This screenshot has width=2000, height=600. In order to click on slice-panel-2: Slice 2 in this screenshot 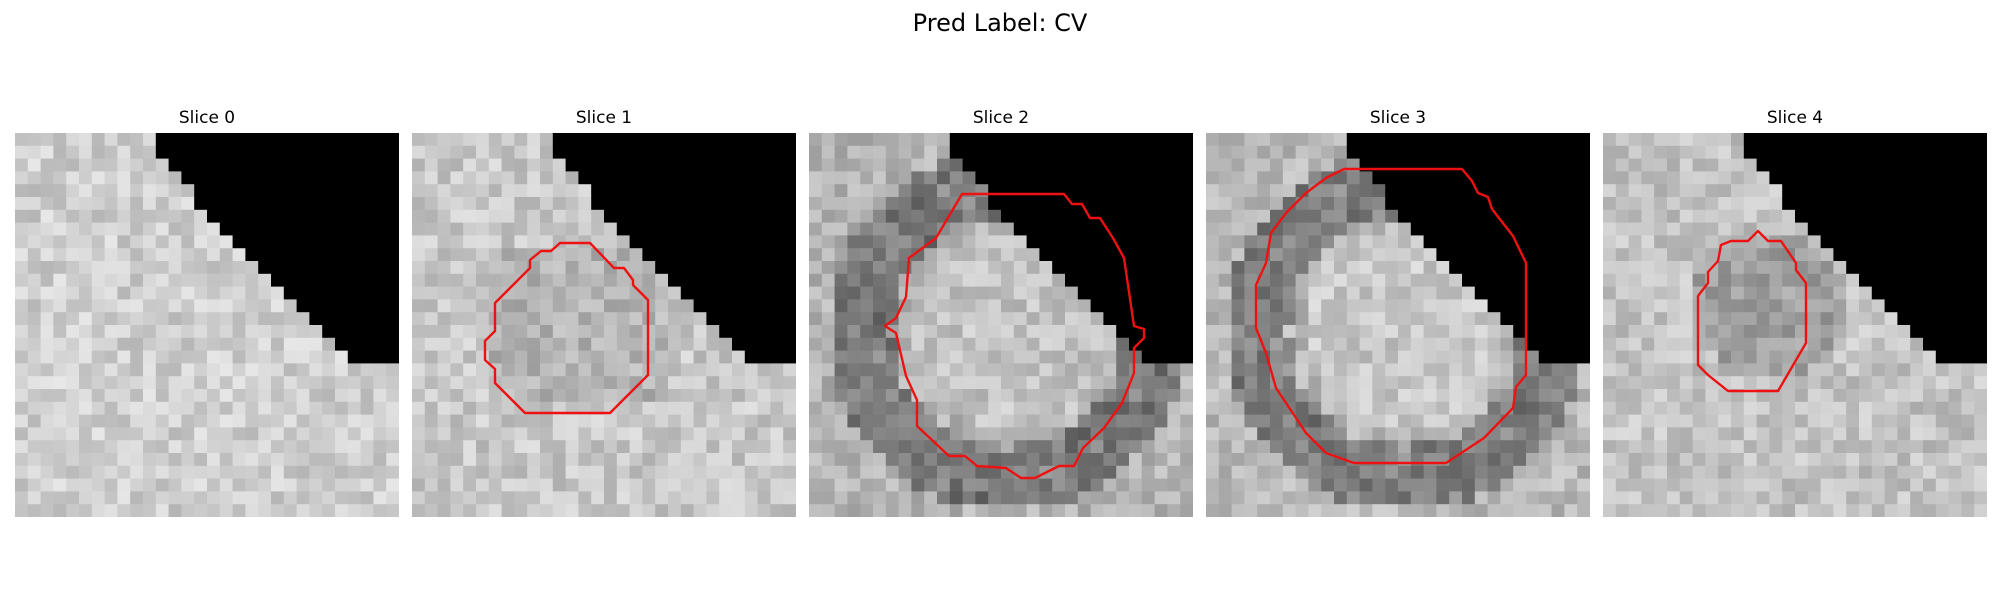, I will do `click(1001, 311)`.